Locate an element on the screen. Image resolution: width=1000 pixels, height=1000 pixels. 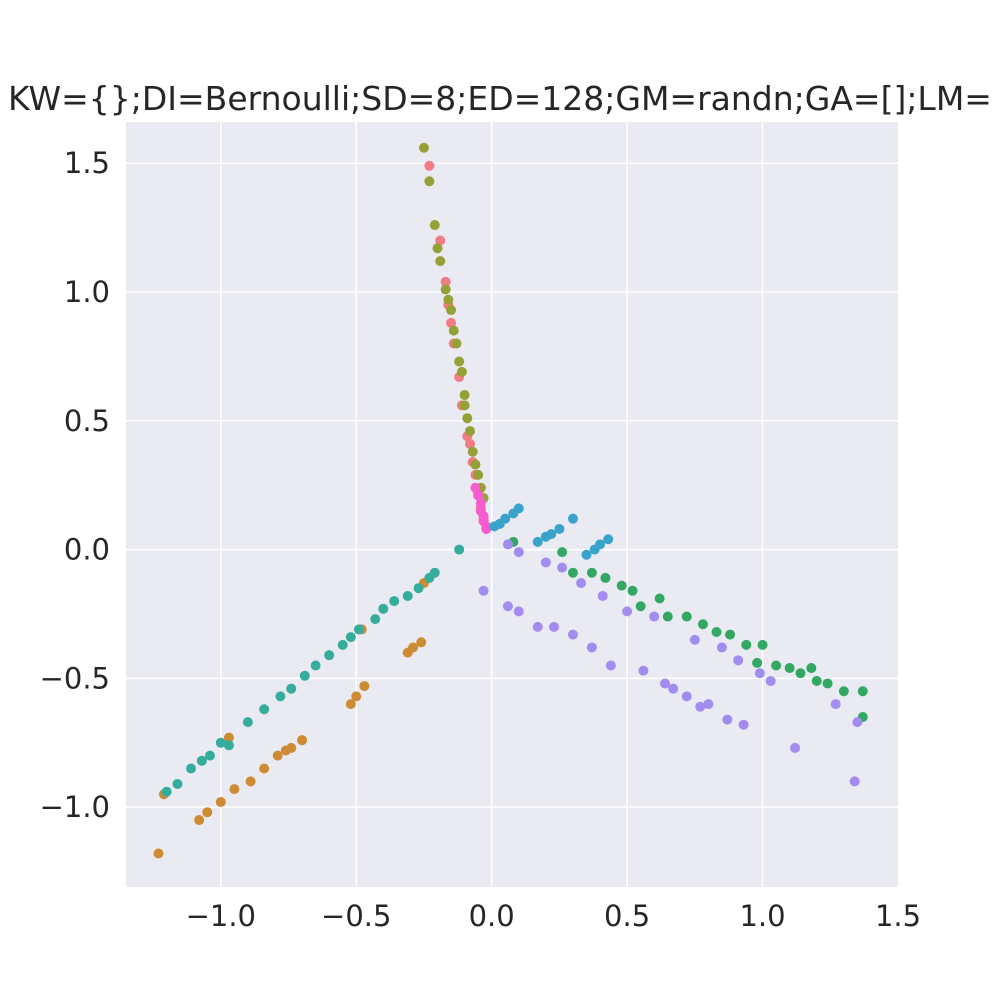
x-tick-label: −1.0 is located at coordinates (221, 916).